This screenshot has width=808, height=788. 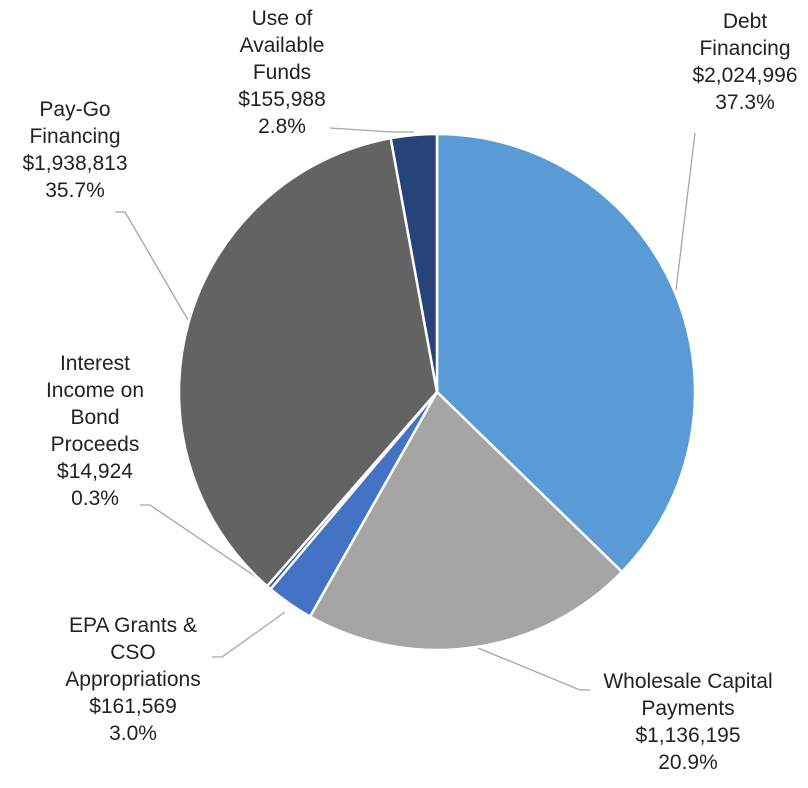 I want to click on percent-label: 35.7%, so click(x=75, y=190).